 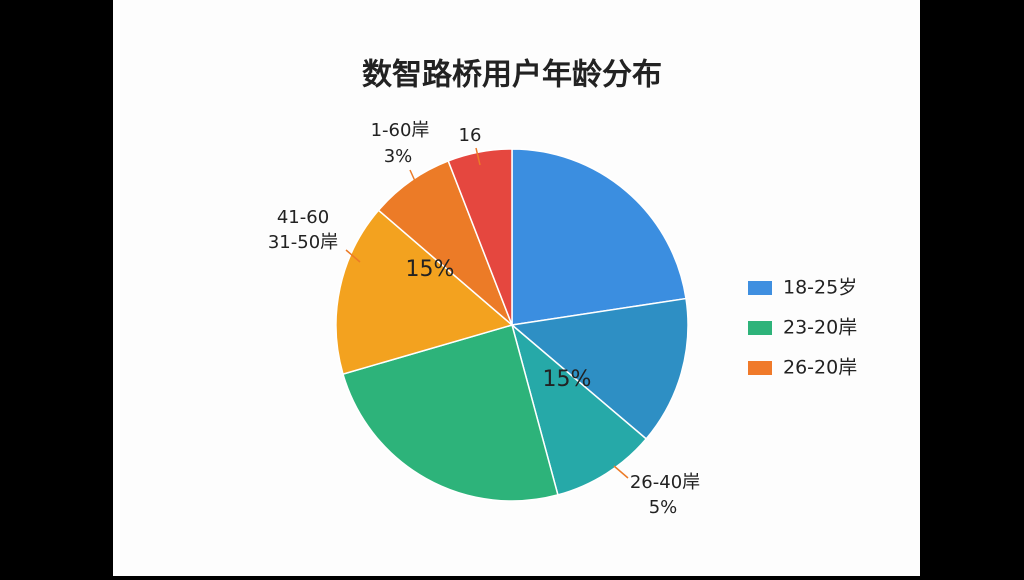 I want to click on annotation: 41-60, so click(x=303, y=217).